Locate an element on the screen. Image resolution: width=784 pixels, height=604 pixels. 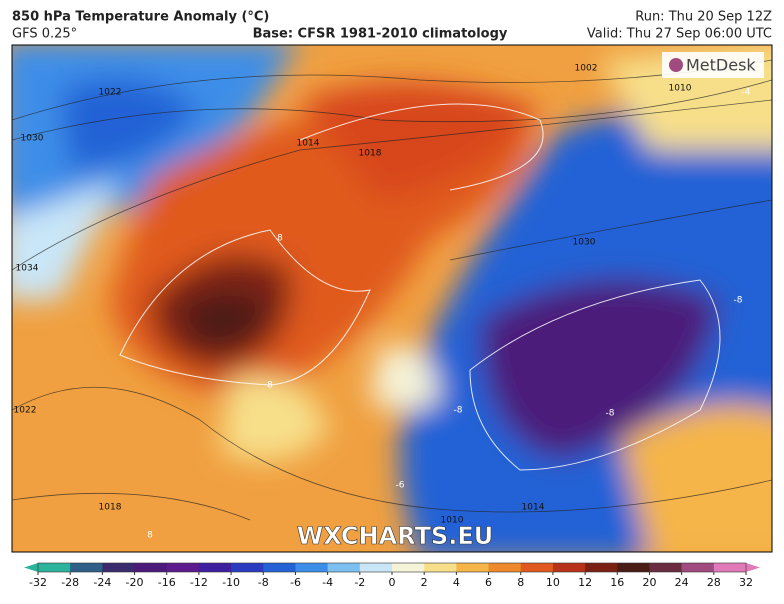
colorbar-tick-label: 28 is located at coordinates (714, 582).